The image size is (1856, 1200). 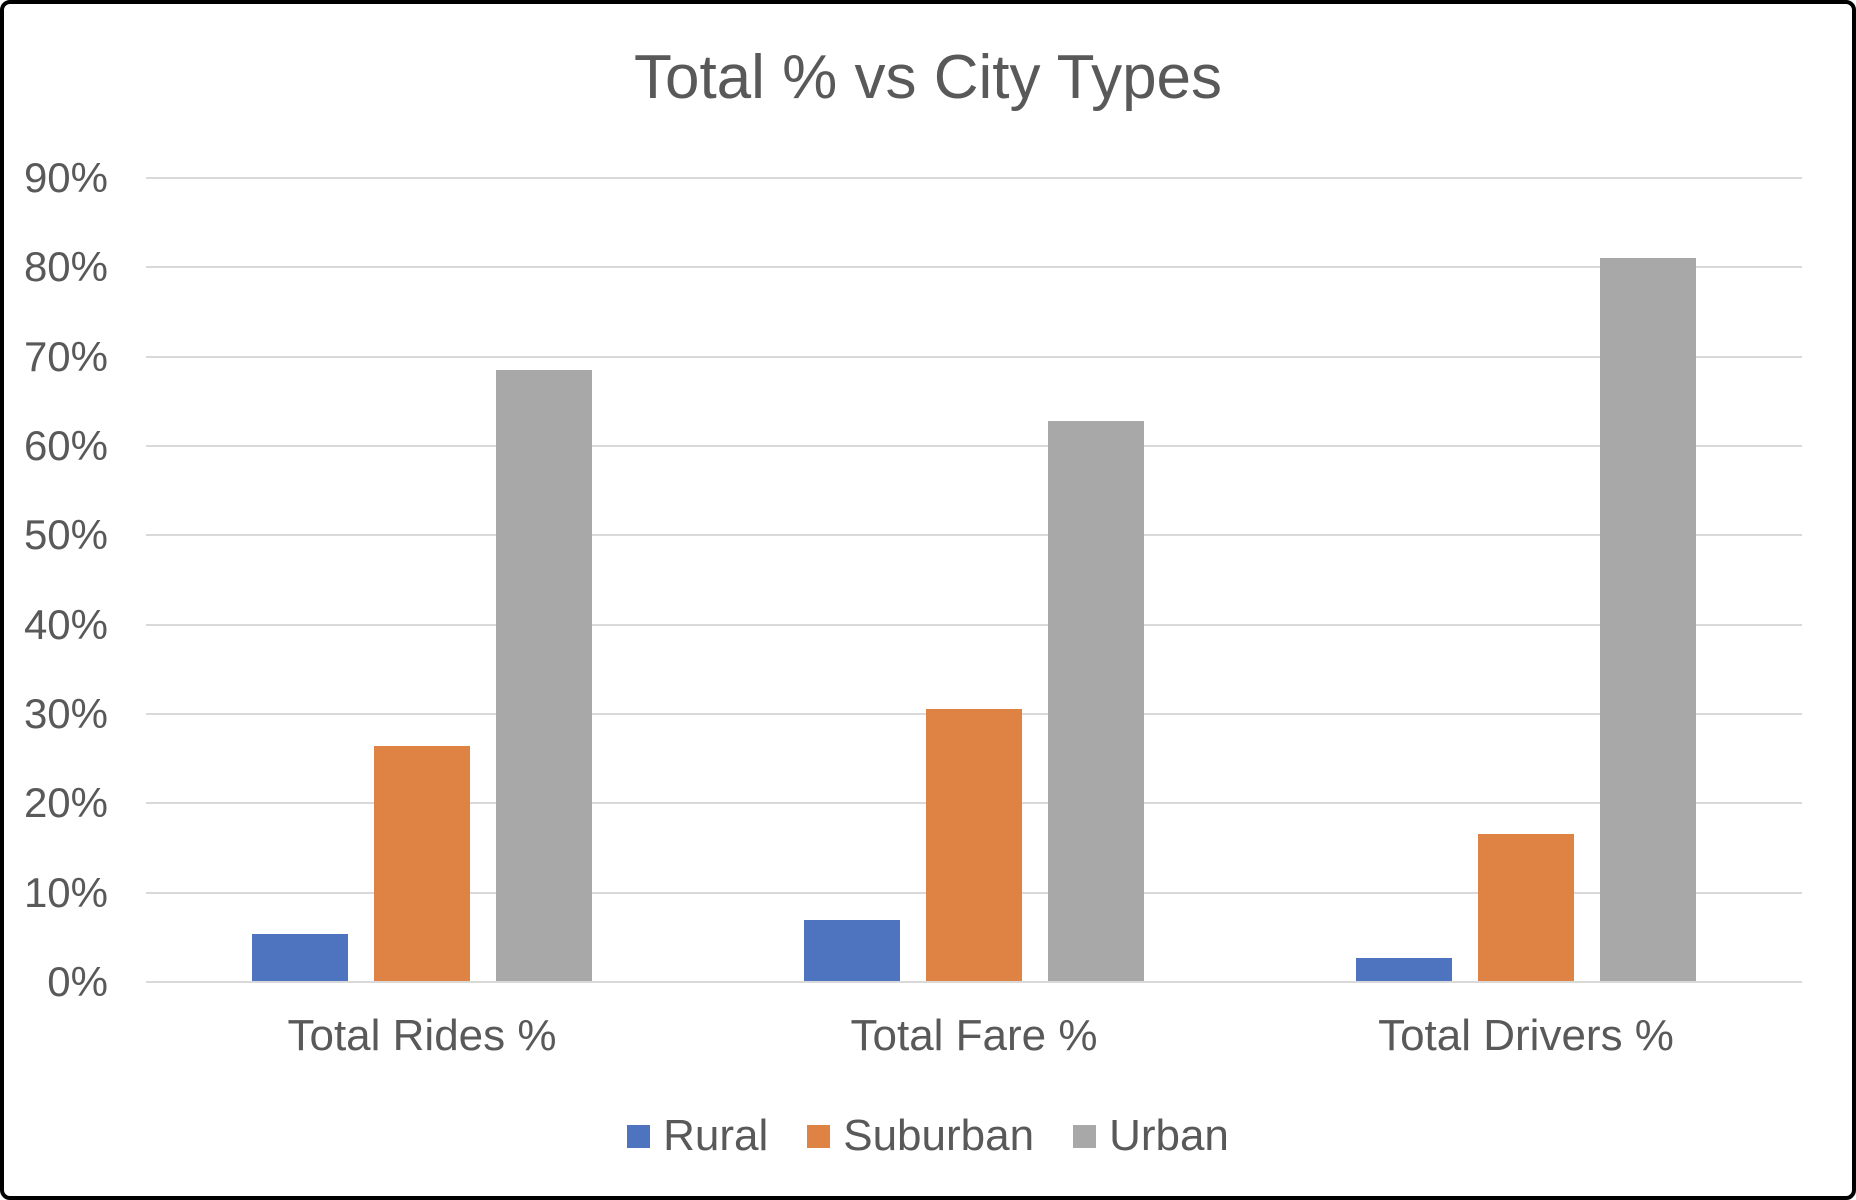 What do you see at coordinates (1169, 1135) in the screenshot?
I see `legend-label-urban: Urban` at bounding box center [1169, 1135].